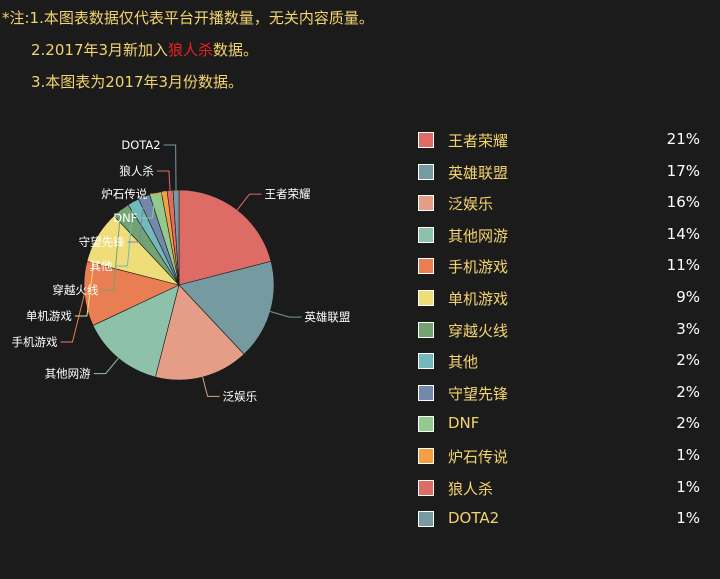 The height and width of the screenshot is (579, 720). Describe the element at coordinates (564, 270) in the screenshot. I see `legend-item: 手机游戏 11%` at that location.